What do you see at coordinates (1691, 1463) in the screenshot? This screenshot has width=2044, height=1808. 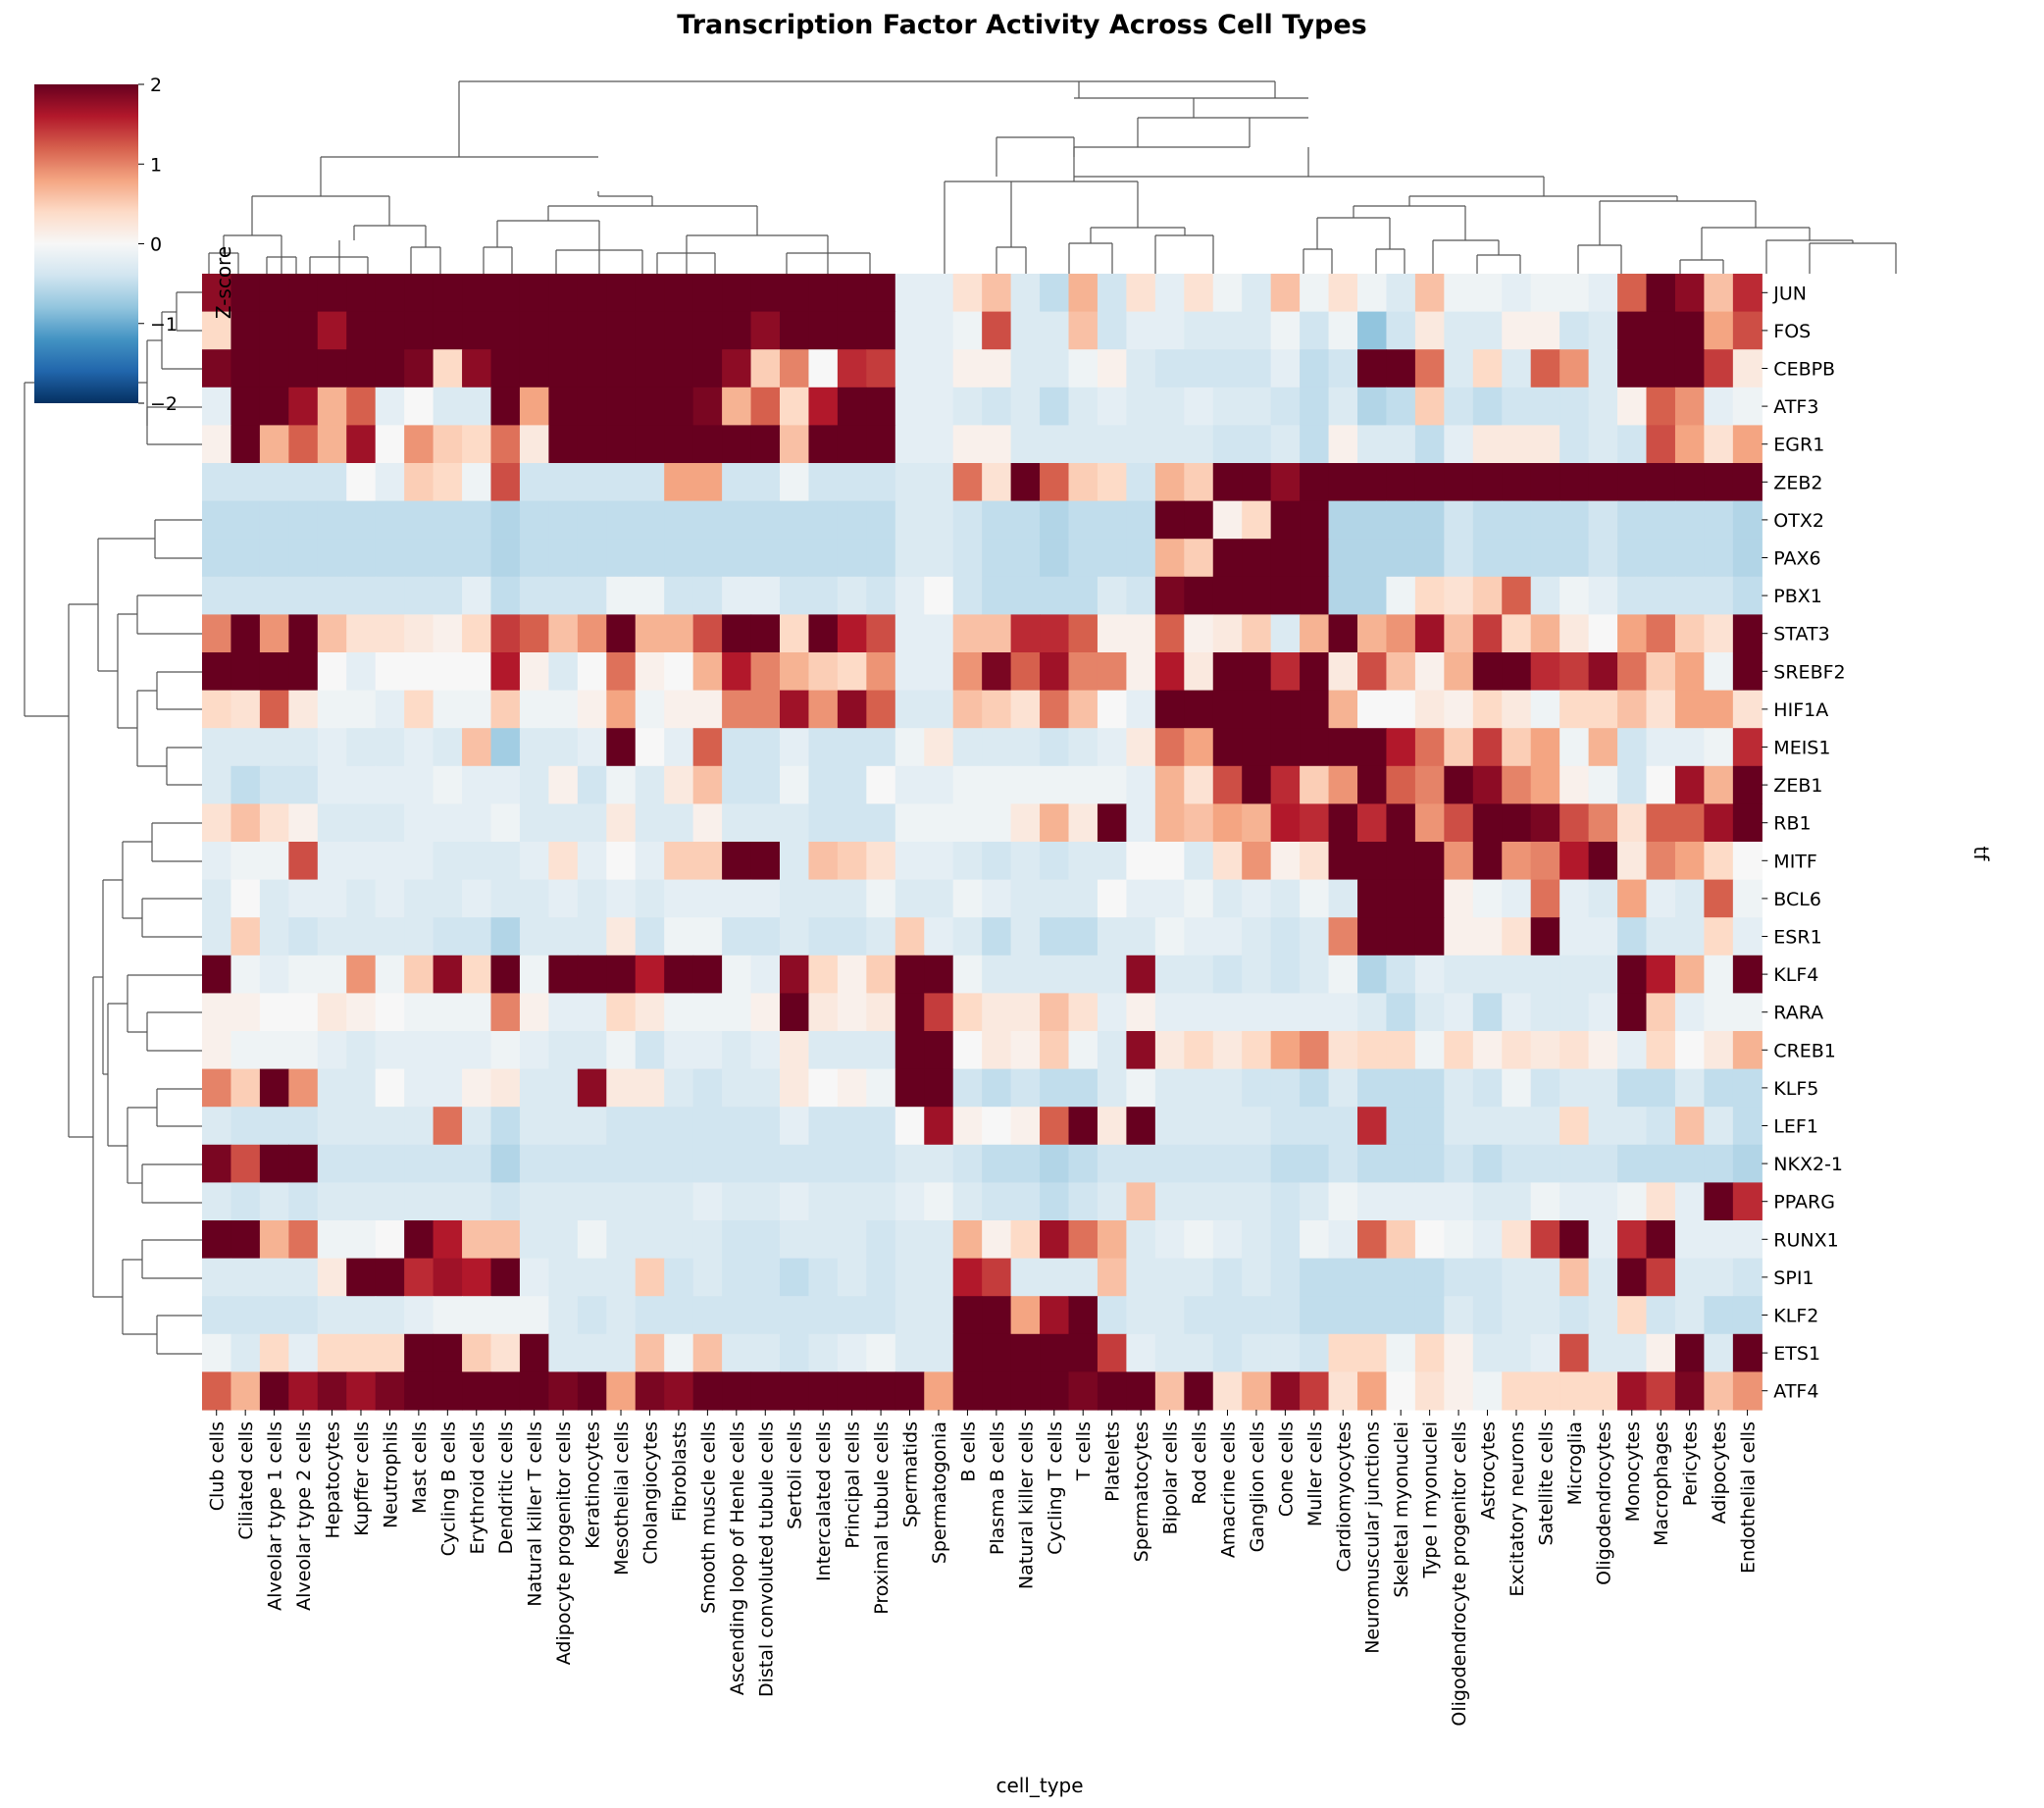 I see `x-tick-label: Pericytes` at bounding box center [1691, 1463].